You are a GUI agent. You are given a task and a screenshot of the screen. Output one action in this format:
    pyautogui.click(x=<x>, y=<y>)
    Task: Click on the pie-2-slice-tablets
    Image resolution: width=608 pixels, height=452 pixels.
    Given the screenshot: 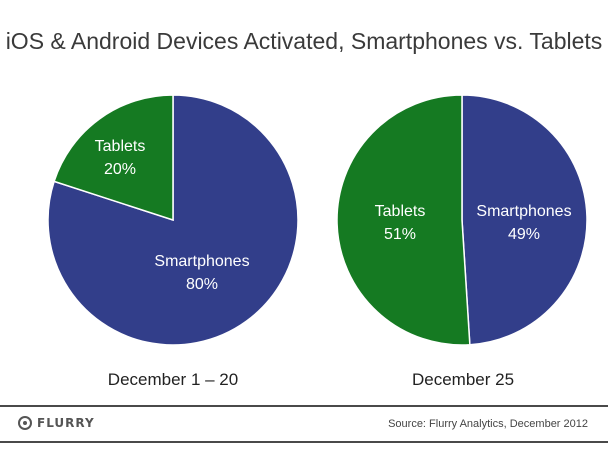 What is the action you would take?
    pyautogui.click(x=403, y=220)
    